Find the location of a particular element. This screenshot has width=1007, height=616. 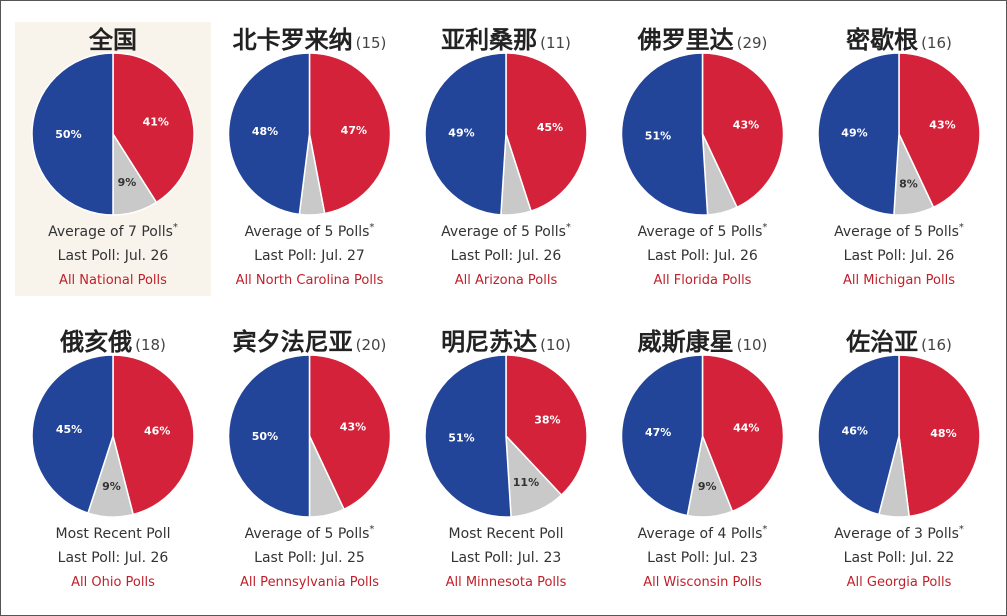

chart-title: 威斯康星 (10) is located at coordinates (703, 341).